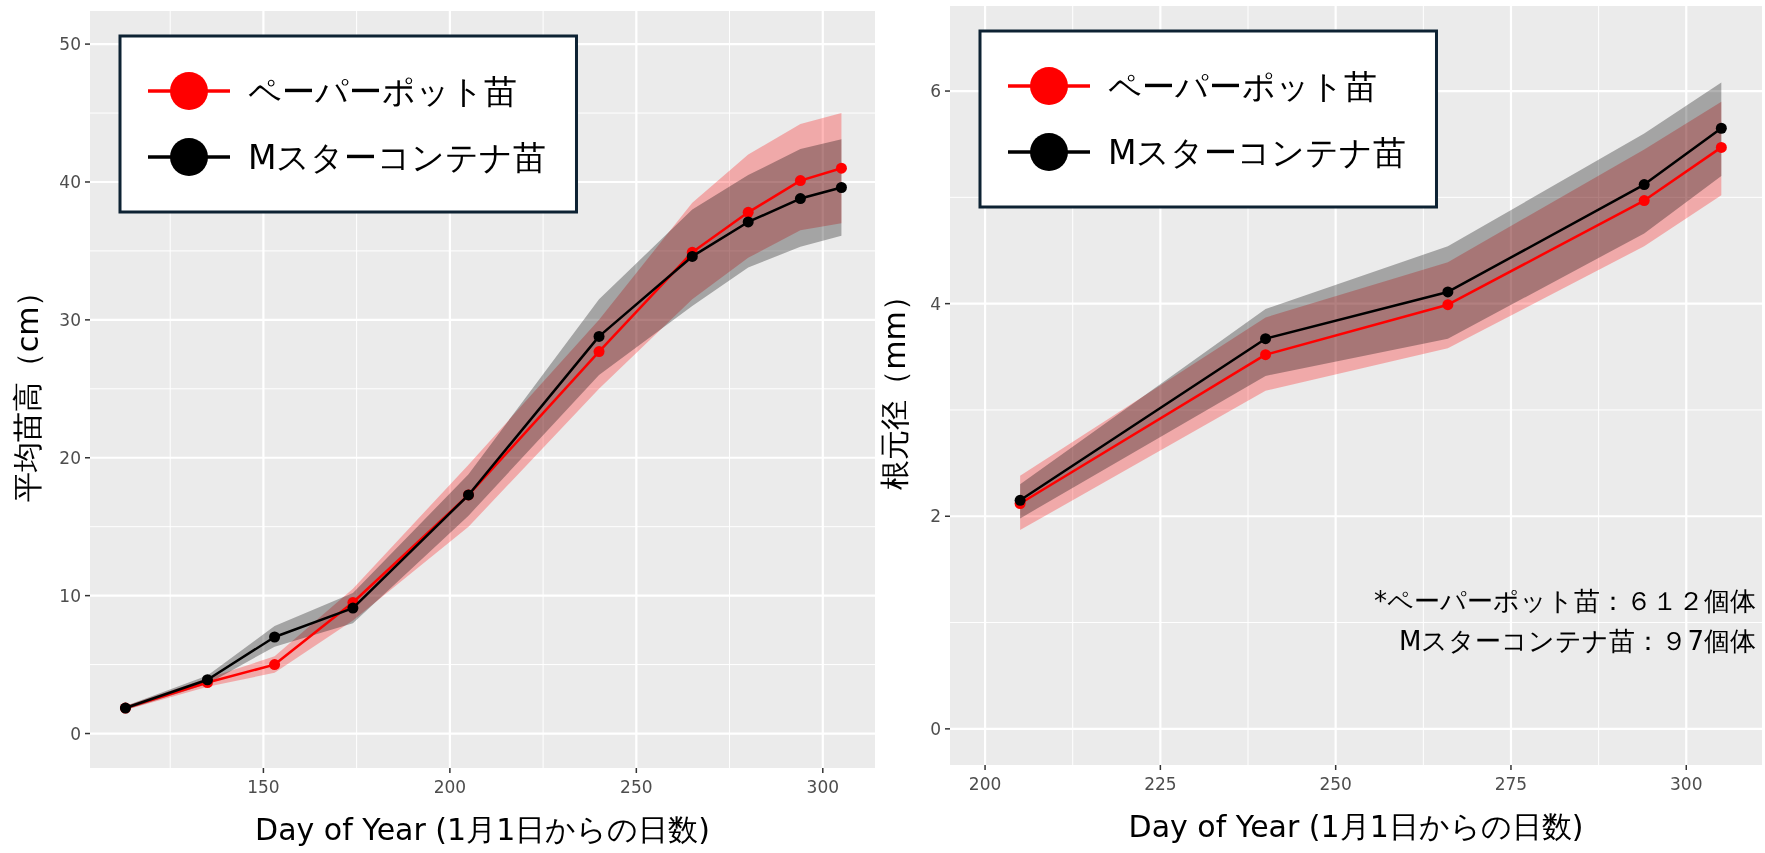 This screenshot has height=853, width=1765. What do you see at coordinates (70, 595) in the screenshot?
I see `y-tick-label: 10` at bounding box center [70, 595].